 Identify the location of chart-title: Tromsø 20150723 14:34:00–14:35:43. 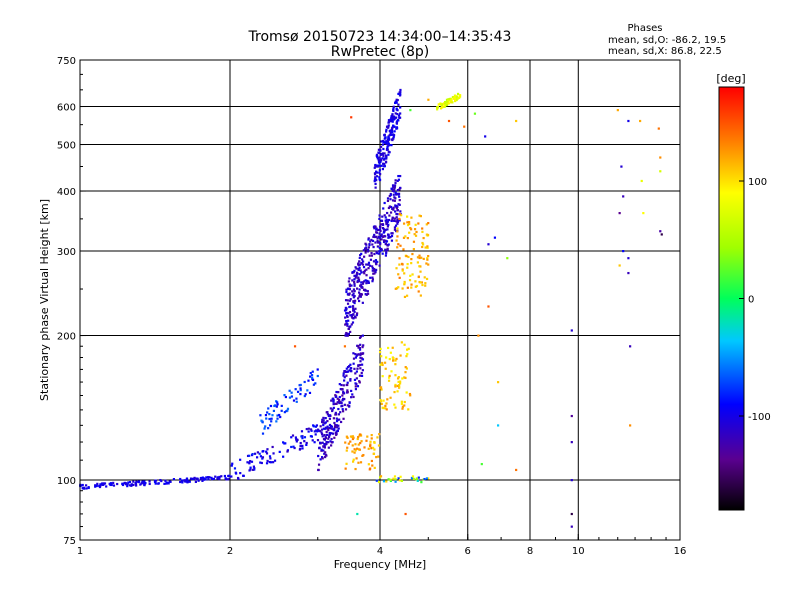
(380, 37).